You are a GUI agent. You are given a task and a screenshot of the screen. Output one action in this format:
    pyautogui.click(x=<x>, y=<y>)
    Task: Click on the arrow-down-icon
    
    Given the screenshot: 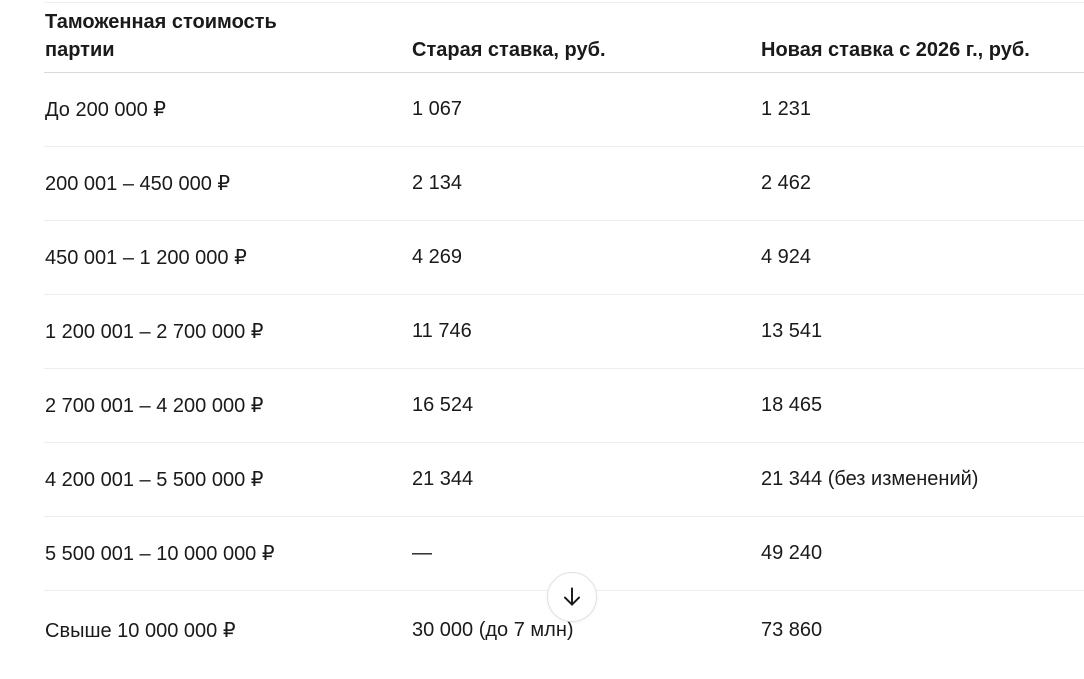 What is the action you would take?
    pyautogui.click(x=572, y=597)
    